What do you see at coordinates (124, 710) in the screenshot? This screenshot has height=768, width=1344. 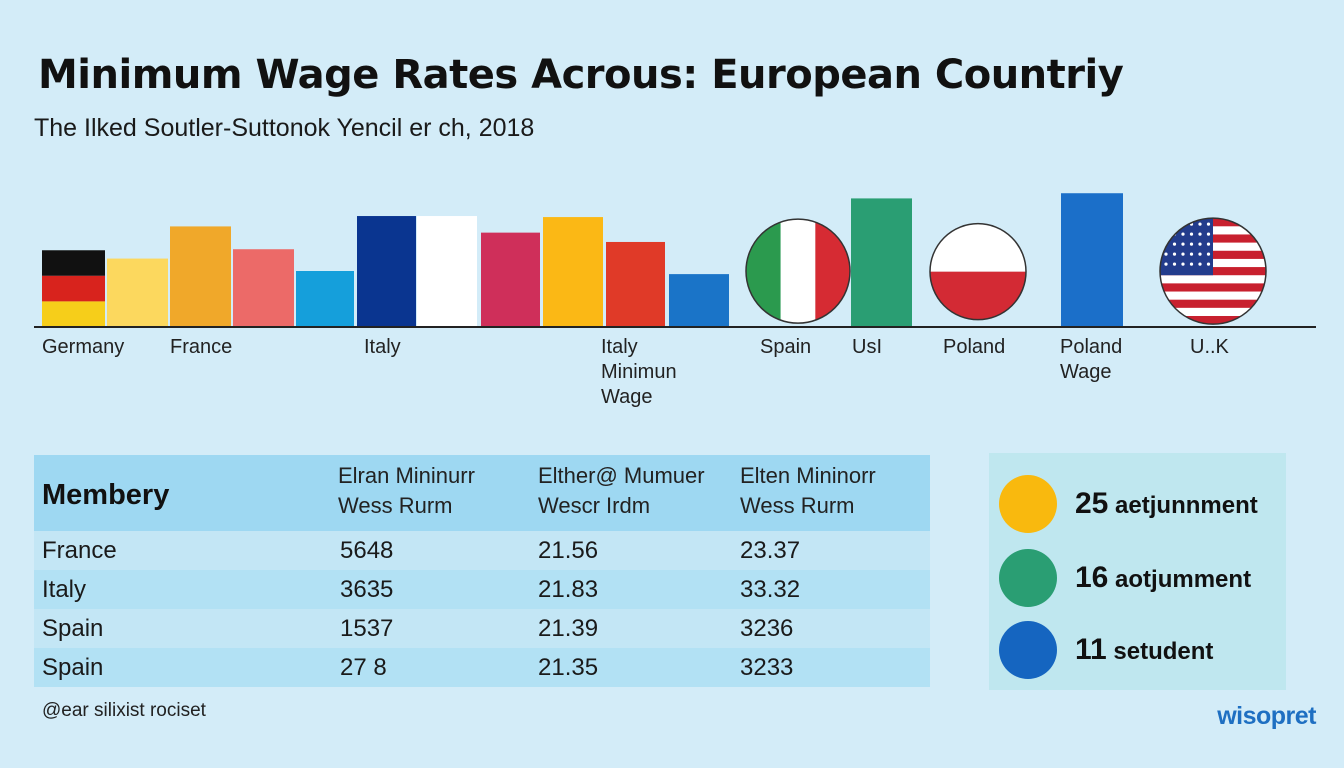 I see `footer-note: @ear silixist rociset` at bounding box center [124, 710].